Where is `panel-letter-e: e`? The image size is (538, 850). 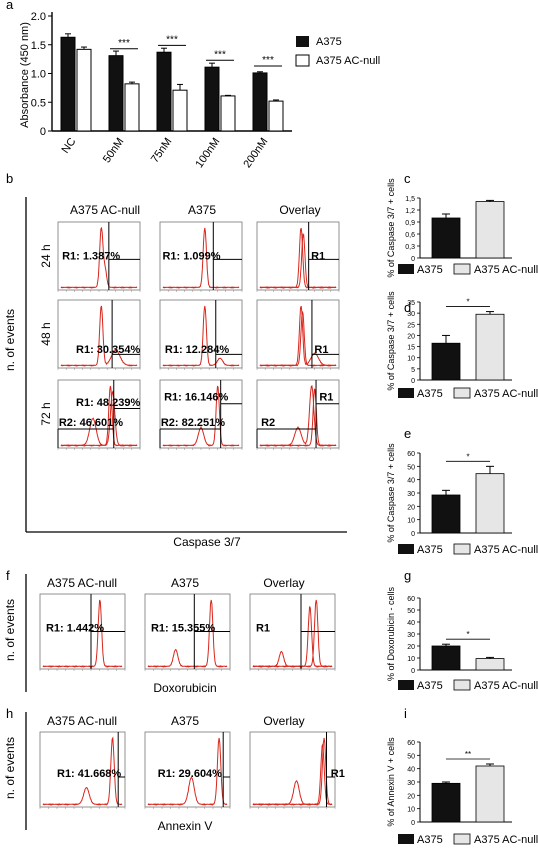
panel-letter-e: e is located at coordinates (407, 433).